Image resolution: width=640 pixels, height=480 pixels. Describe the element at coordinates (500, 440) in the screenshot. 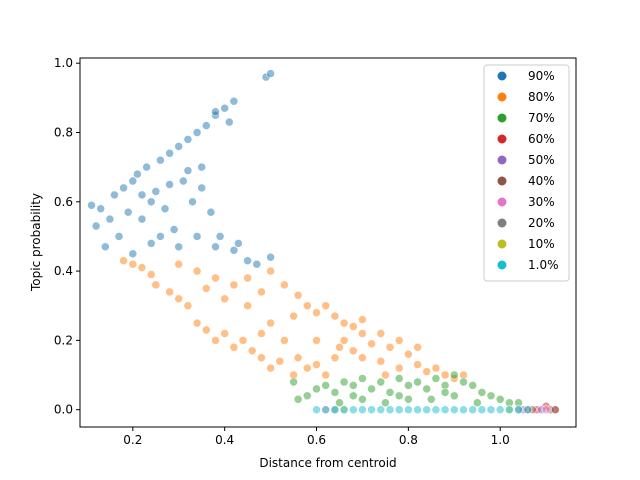

I see `x-tick-label: 1.0` at that location.